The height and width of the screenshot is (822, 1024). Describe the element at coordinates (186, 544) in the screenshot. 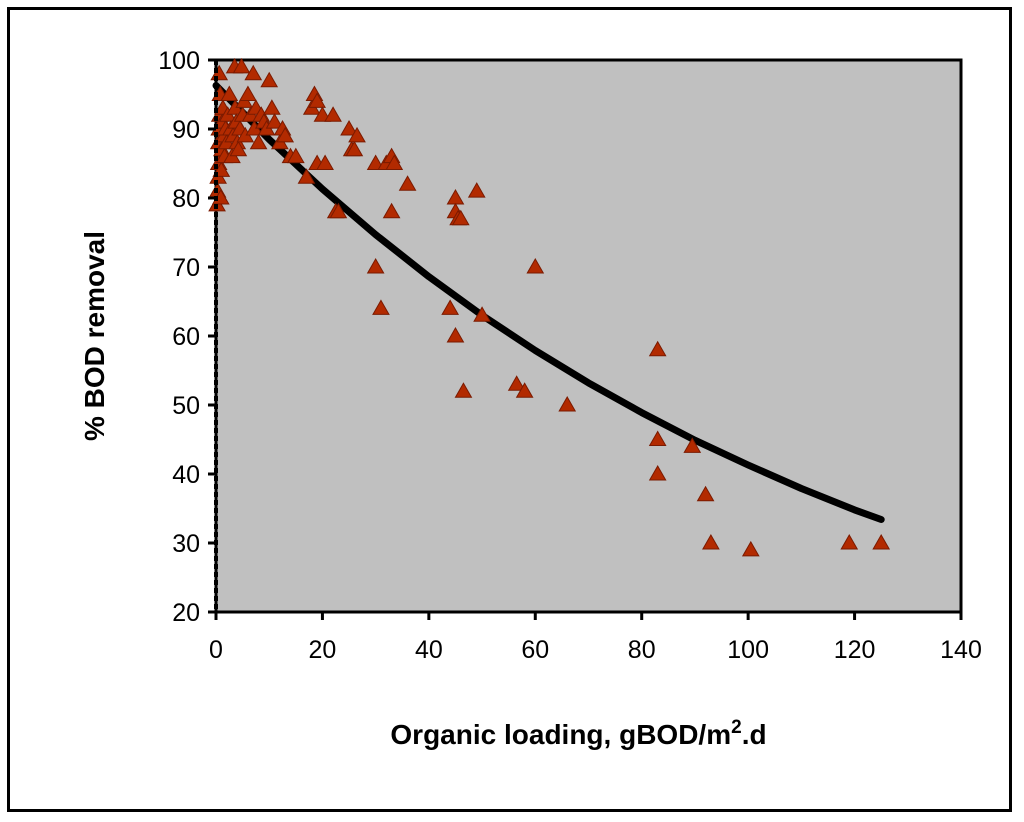

I see `y-tick-label: 30` at that location.